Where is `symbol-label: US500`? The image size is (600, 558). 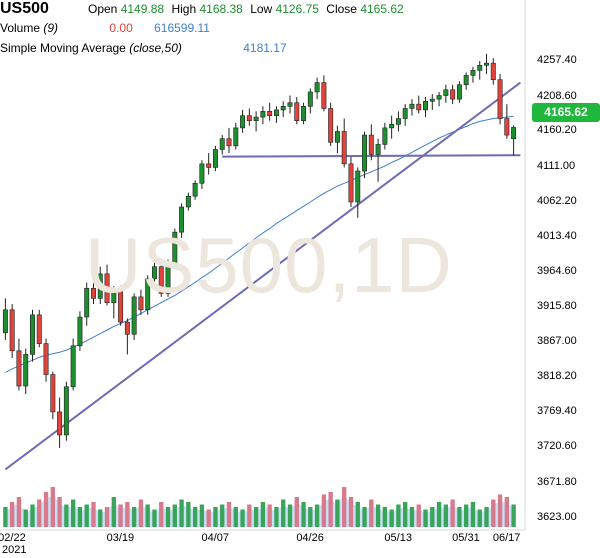
symbol-label: US500 is located at coordinates (24, 8).